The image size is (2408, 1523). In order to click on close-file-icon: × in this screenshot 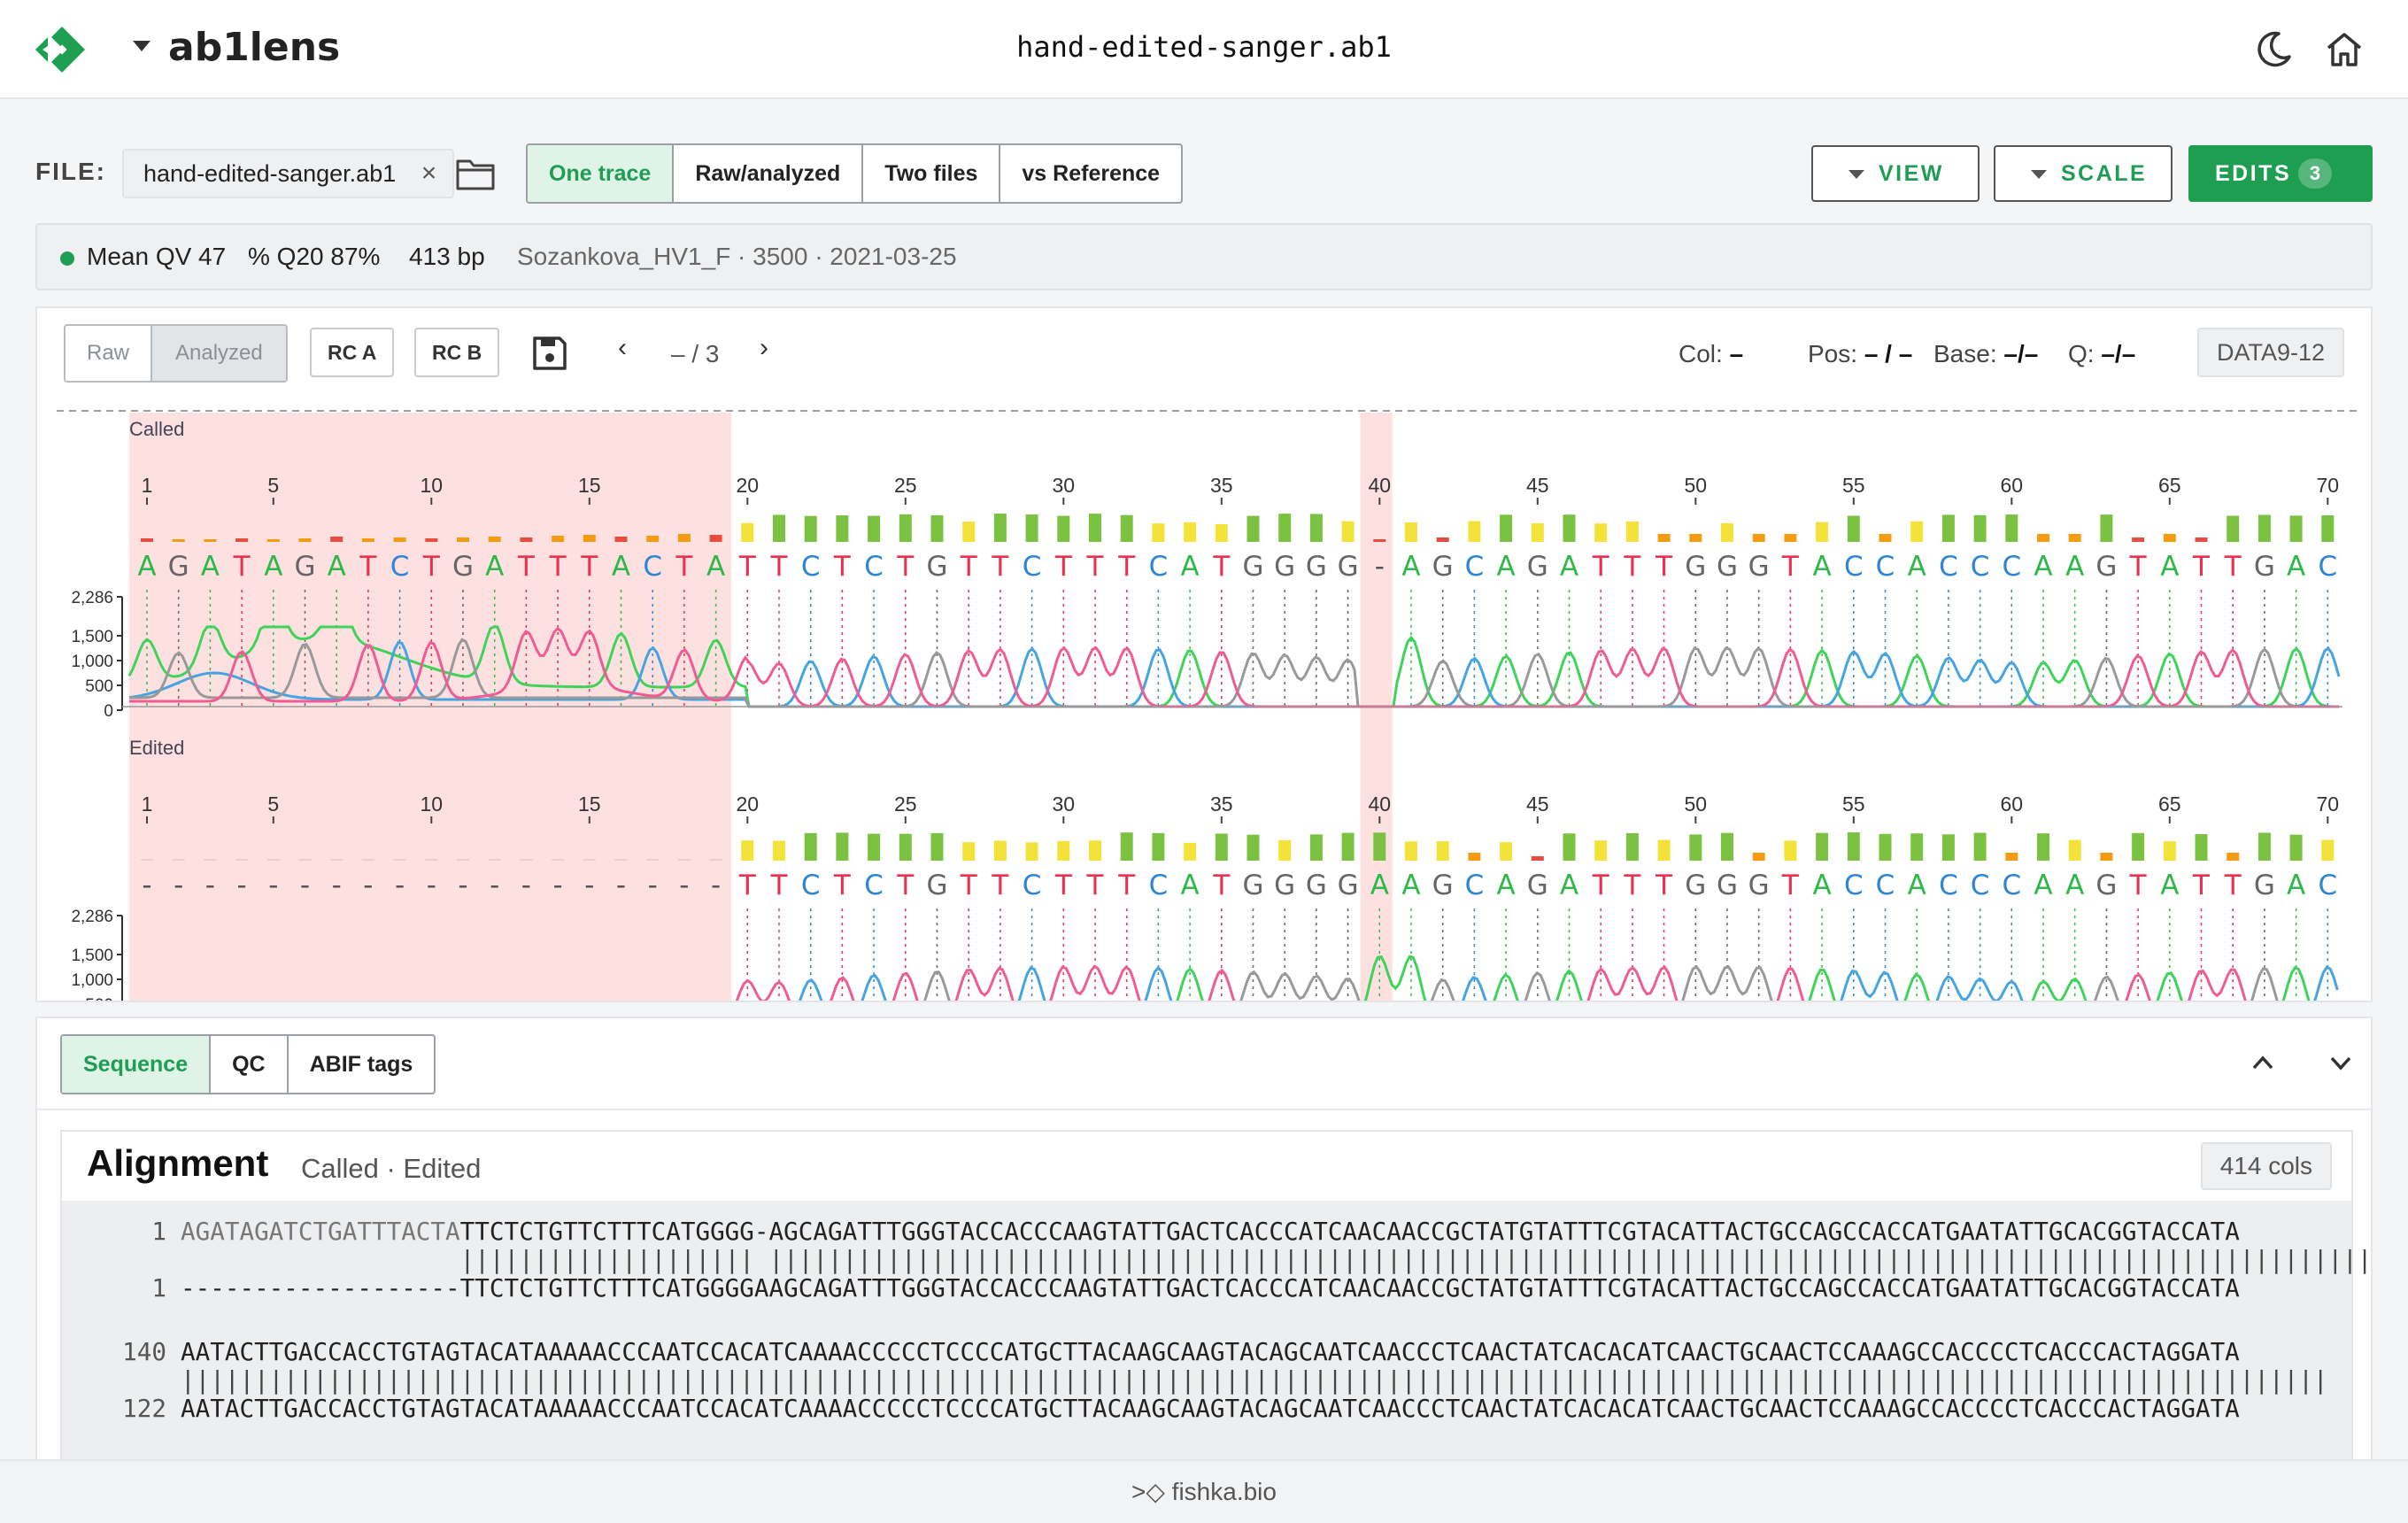, I will do `click(429, 173)`.